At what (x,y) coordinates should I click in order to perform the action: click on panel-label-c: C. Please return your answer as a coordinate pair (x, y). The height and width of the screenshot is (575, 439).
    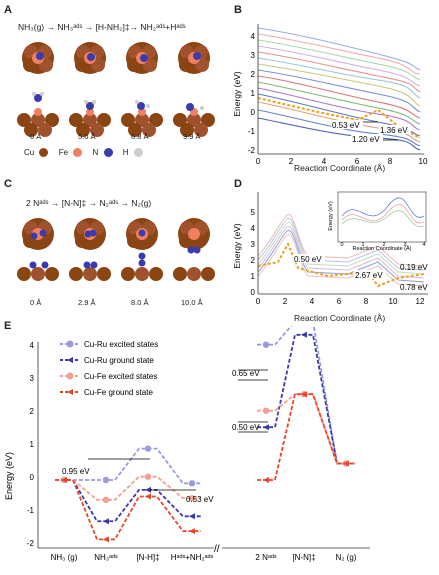
    Looking at the image, I should click on (8, 184).